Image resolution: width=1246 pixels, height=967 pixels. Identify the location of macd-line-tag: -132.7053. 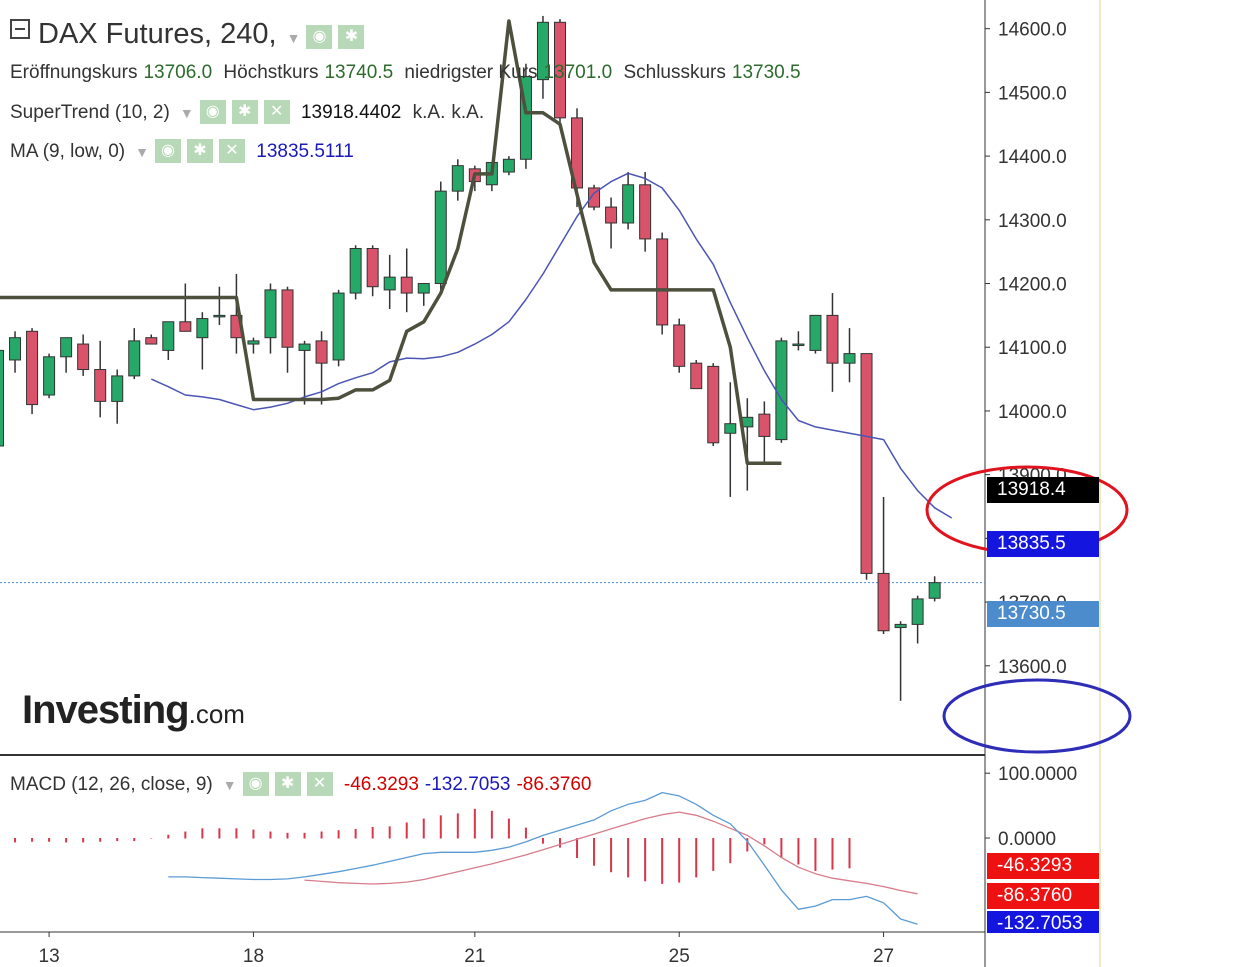
(1043, 922).